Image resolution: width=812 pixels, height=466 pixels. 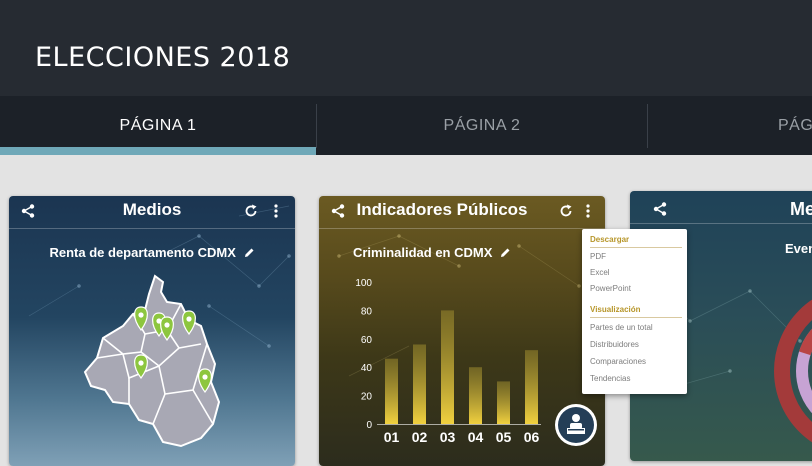 What do you see at coordinates (142, 252) in the screenshot?
I see `subtitle-text: Renta de departamento CDMX` at bounding box center [142, 252].